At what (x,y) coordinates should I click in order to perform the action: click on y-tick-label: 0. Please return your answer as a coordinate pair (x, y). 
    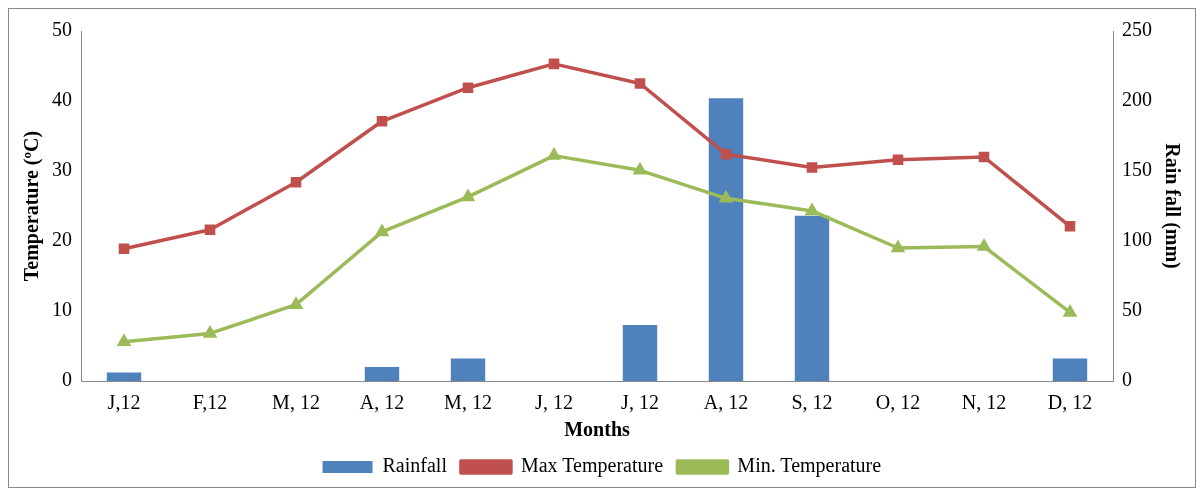
    Looking at the image, I should click on (67, 379).